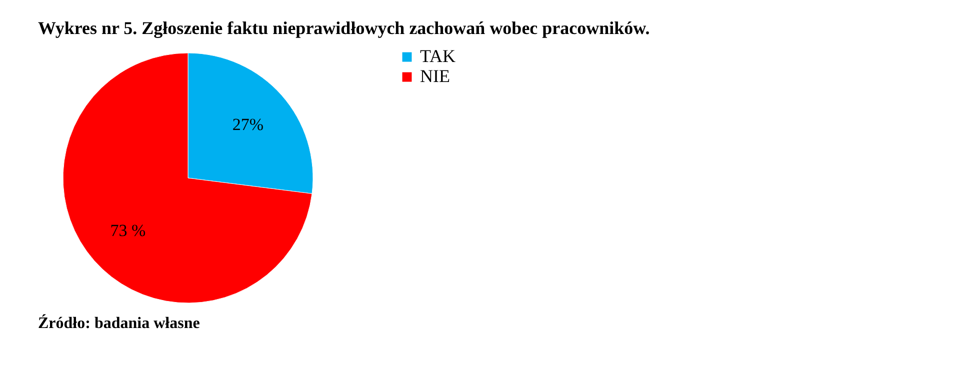  What do you see at coordinates (248, 124) in the screenshot?
I see `data-label: 27%` at bounding box center [248, 124].